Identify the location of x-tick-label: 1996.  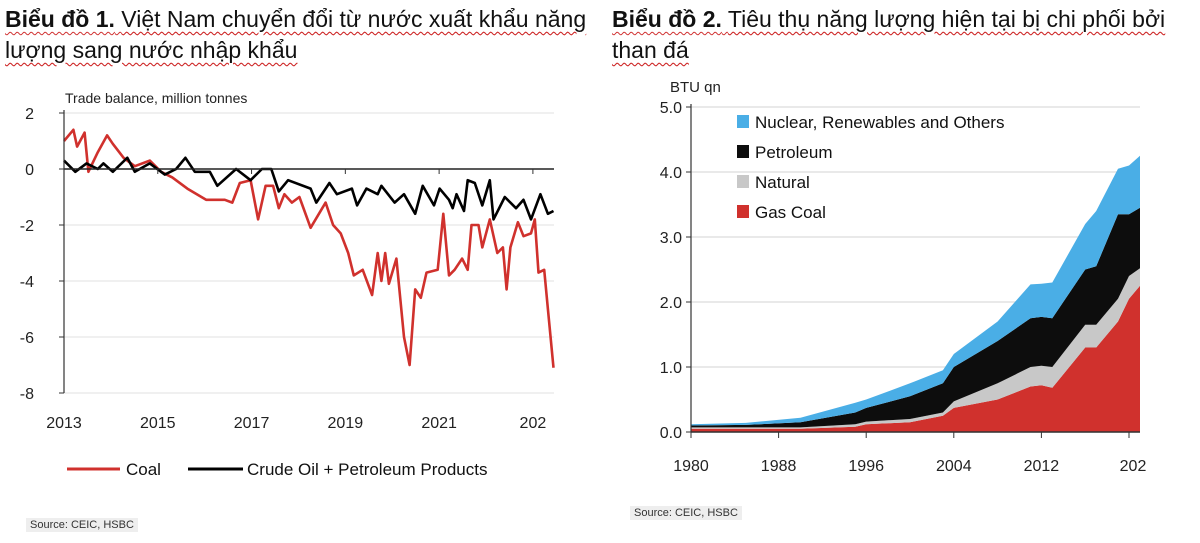
(866, 466).